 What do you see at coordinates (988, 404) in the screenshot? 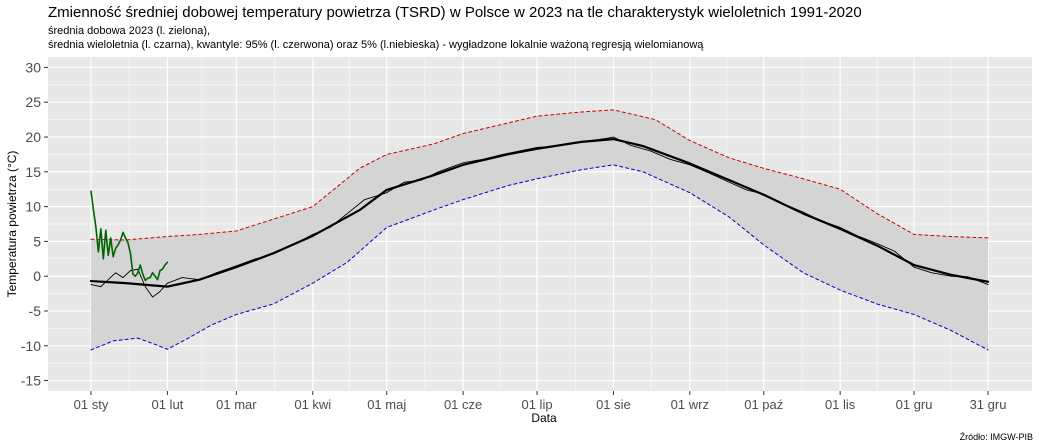
I see `x-tick-label: 31 gru` at bounding box center [988, 404].